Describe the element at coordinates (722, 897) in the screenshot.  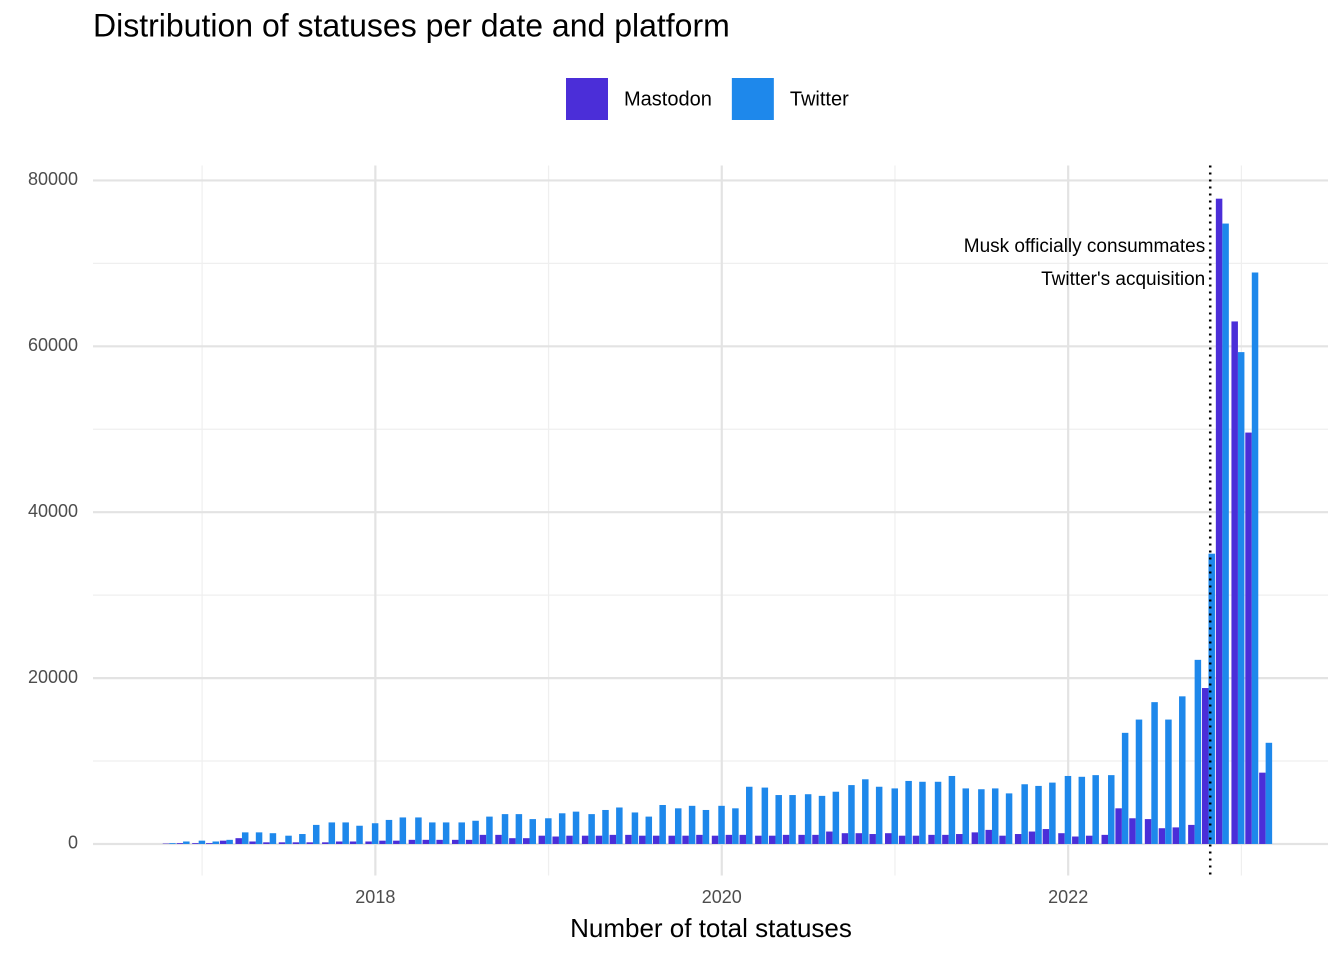
I see `x-tick-label: 2020` at that location.